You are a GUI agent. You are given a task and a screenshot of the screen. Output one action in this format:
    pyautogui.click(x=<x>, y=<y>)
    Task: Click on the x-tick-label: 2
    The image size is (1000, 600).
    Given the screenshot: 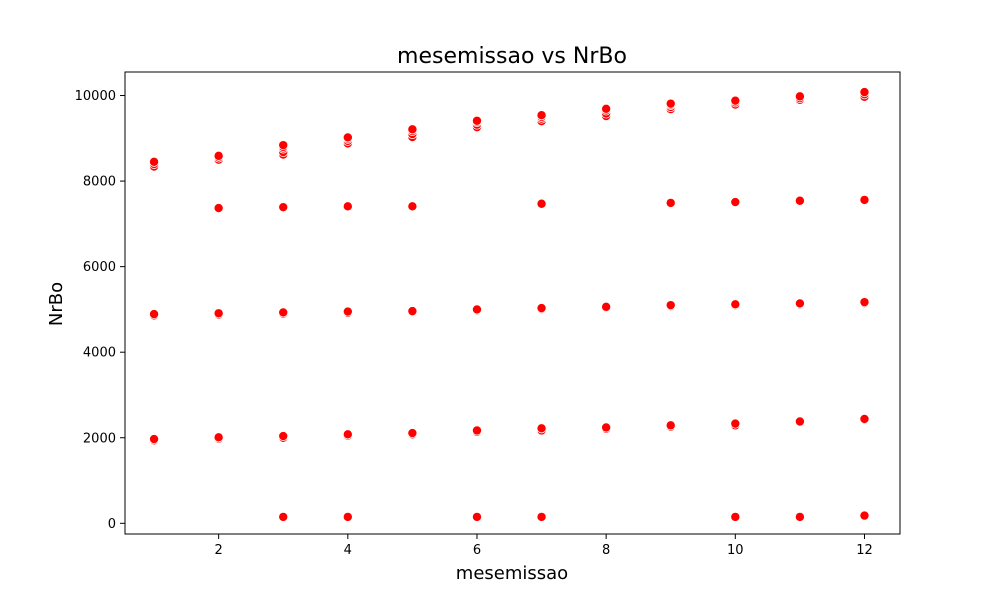 What is the action you would take?
    pyautogui.click(x=219, y=550)
    